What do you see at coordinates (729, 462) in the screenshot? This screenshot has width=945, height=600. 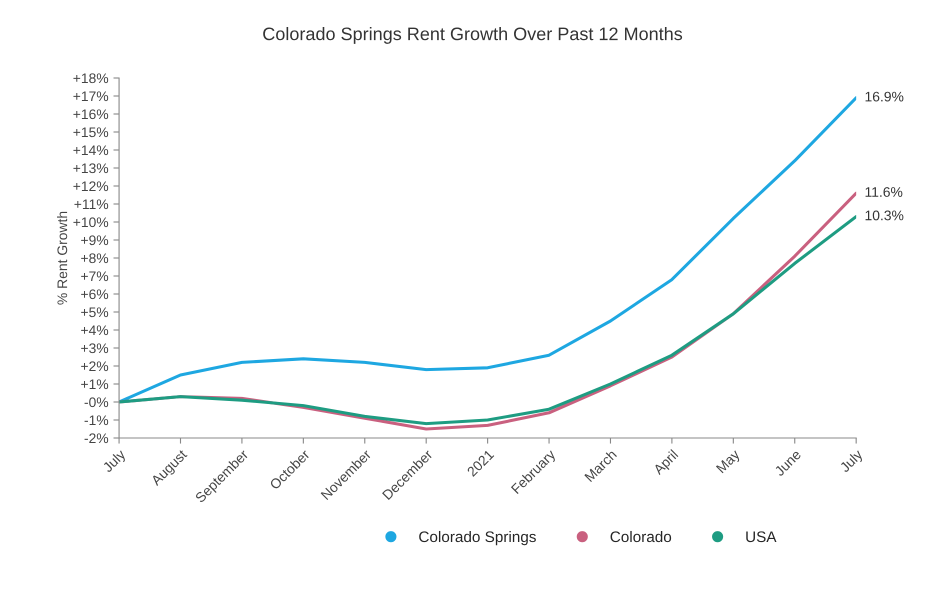 I see `x-tick-label: May` at bounding box center [729, 462].